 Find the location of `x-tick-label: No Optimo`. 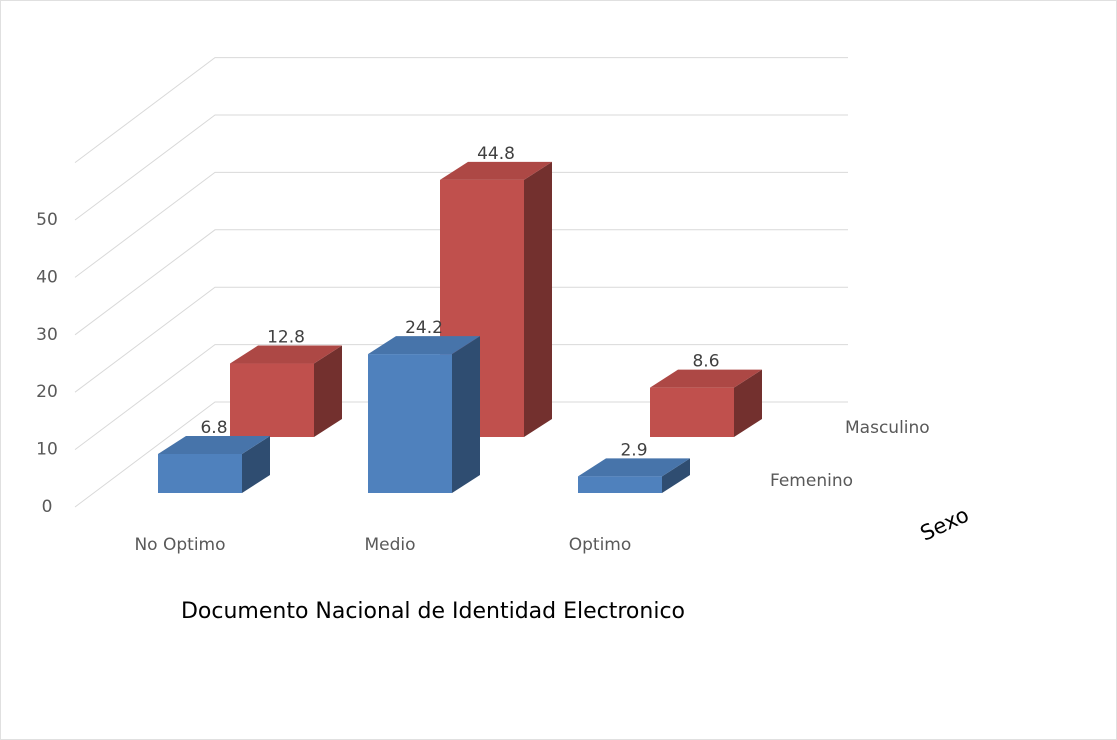

x-tick-label: No Optimo is located at coordinates (179, 545).